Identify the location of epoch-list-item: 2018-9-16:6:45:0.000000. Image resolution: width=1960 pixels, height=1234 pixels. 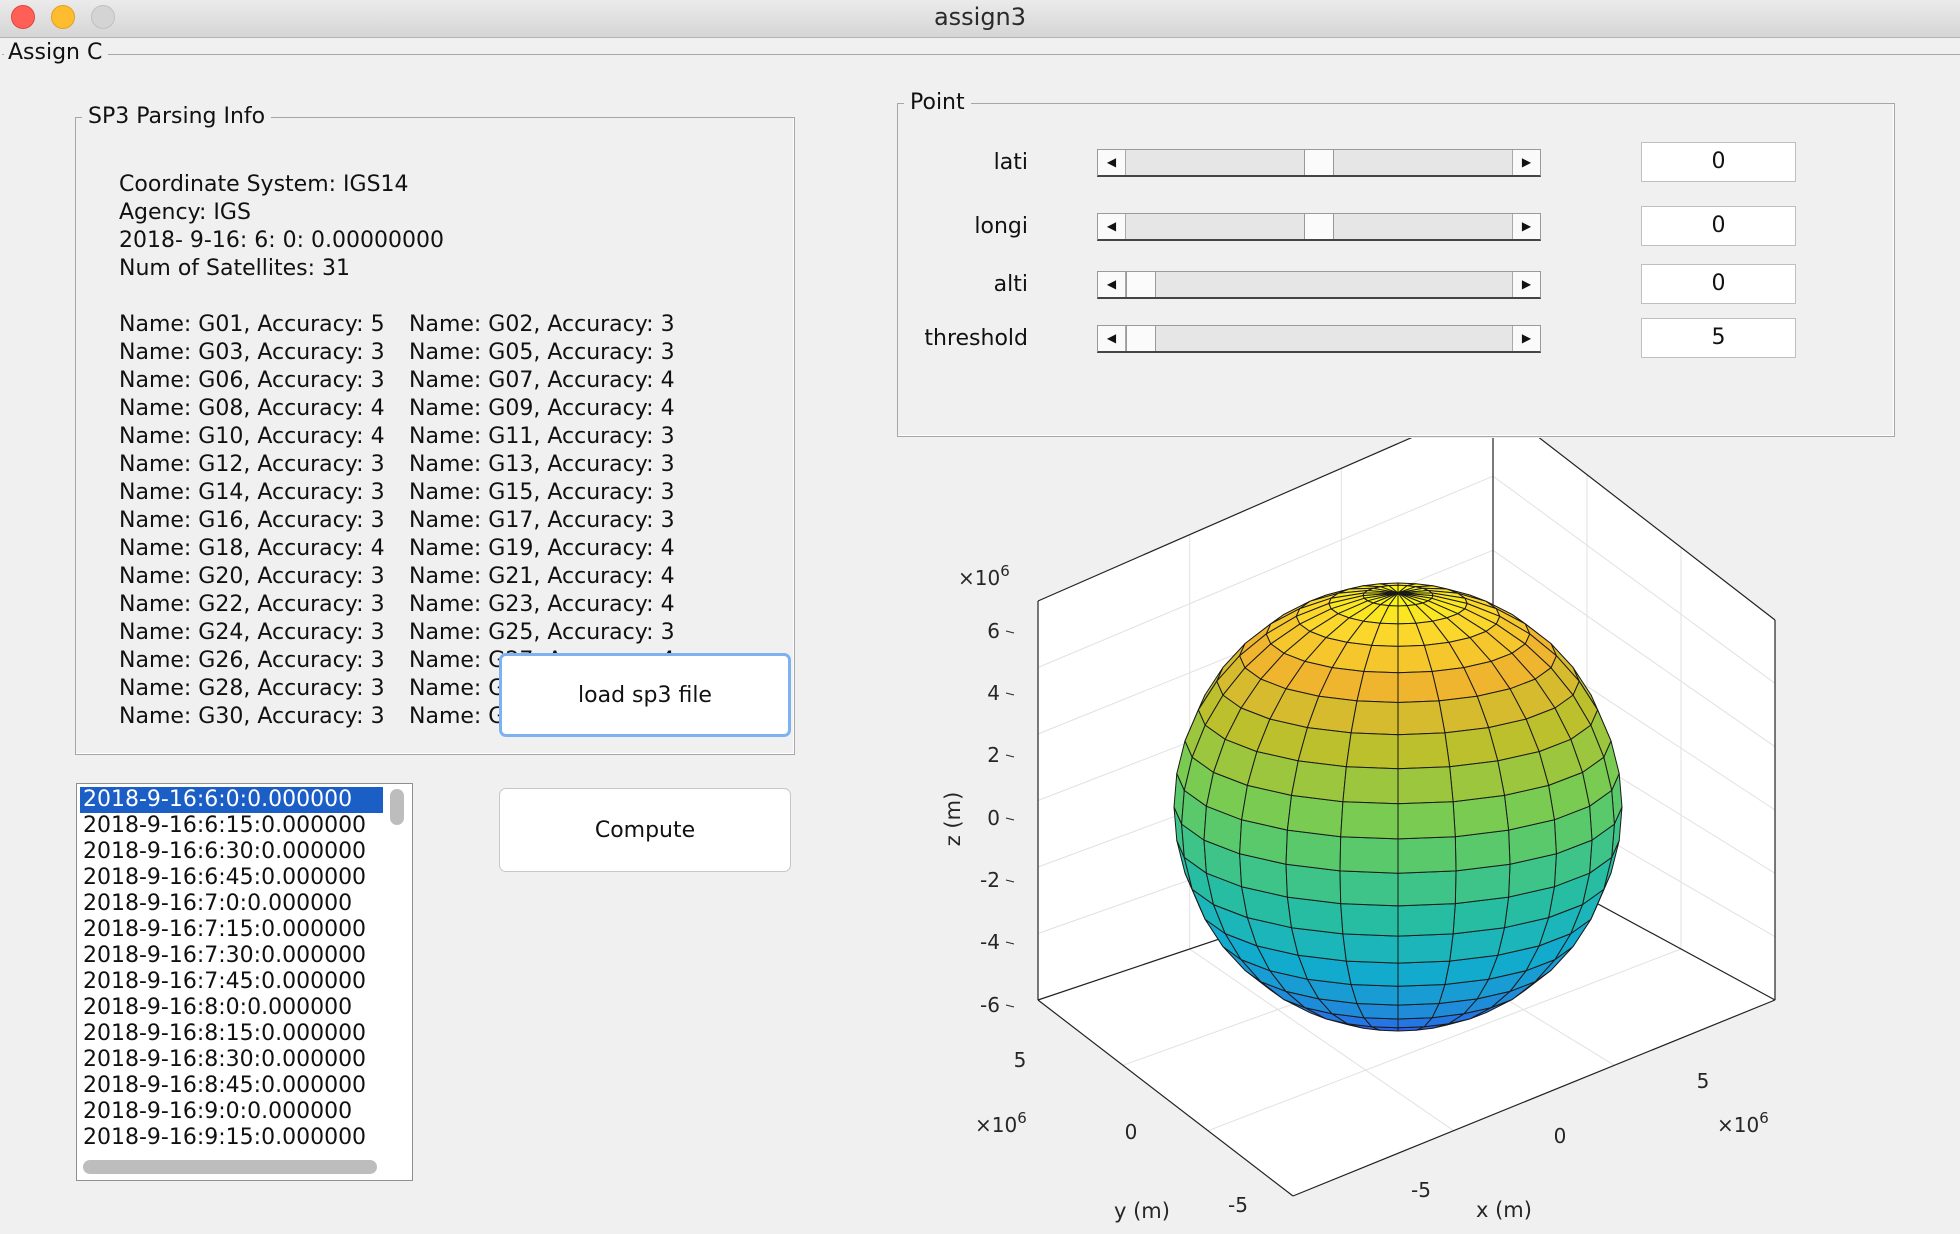
(225, 877).